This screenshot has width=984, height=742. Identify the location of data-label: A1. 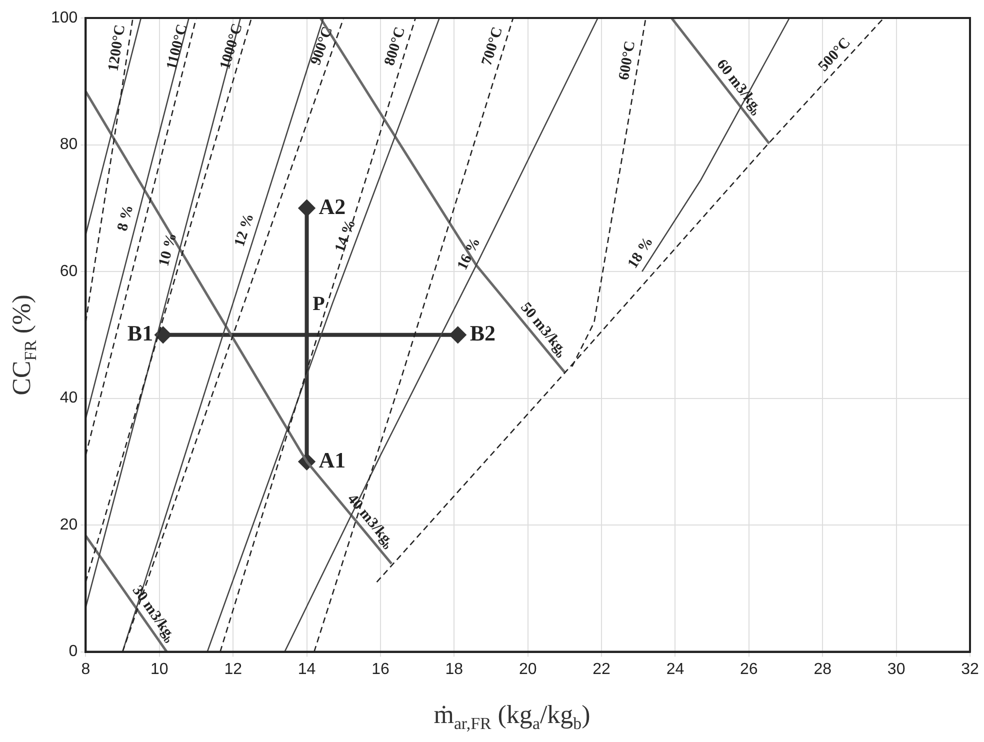
(332, 459).